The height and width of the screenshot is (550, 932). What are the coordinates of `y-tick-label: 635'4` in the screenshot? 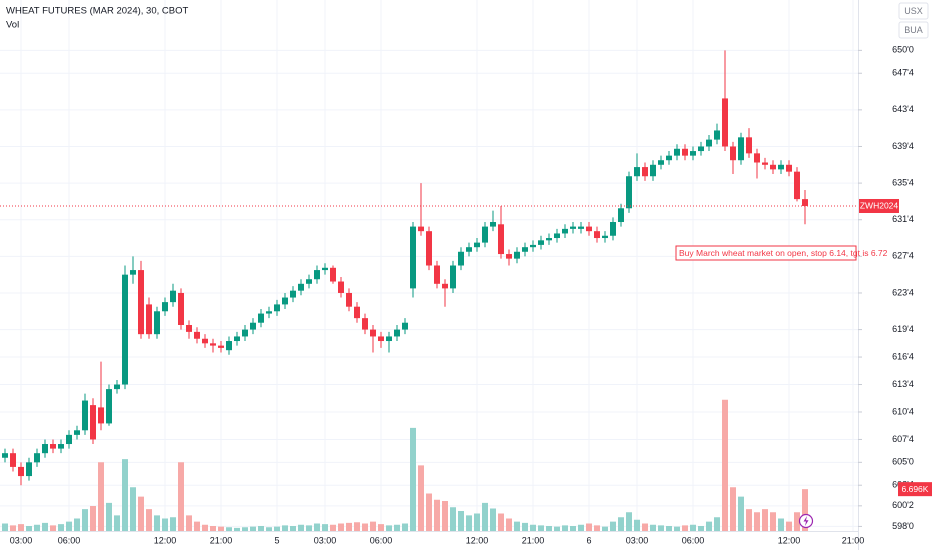 It's located at (903, 182).